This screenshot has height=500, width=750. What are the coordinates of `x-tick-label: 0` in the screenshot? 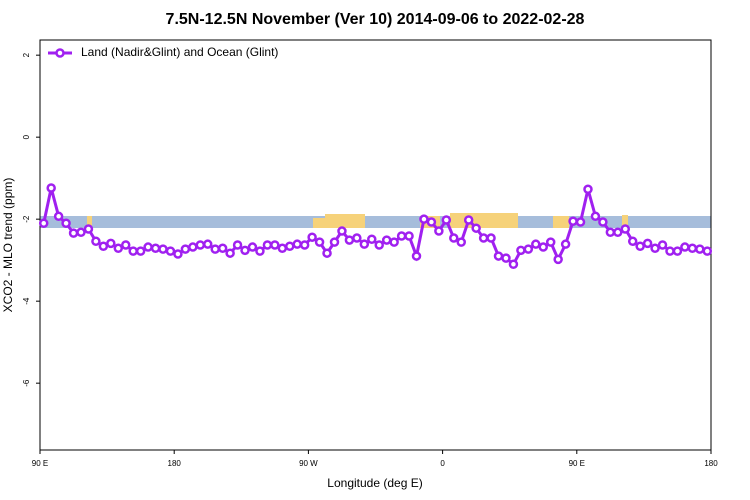 It's located at (442, 463).